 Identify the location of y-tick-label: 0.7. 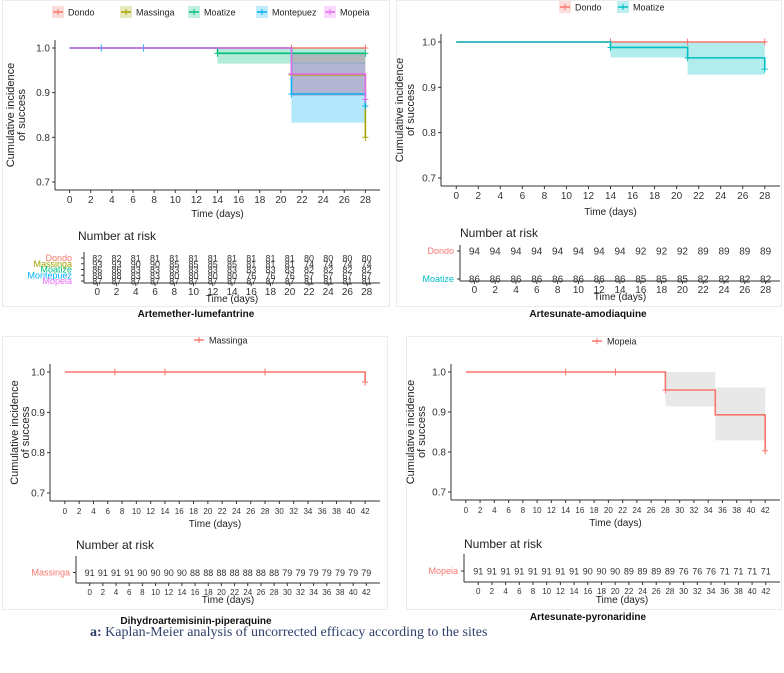
(439, 493).